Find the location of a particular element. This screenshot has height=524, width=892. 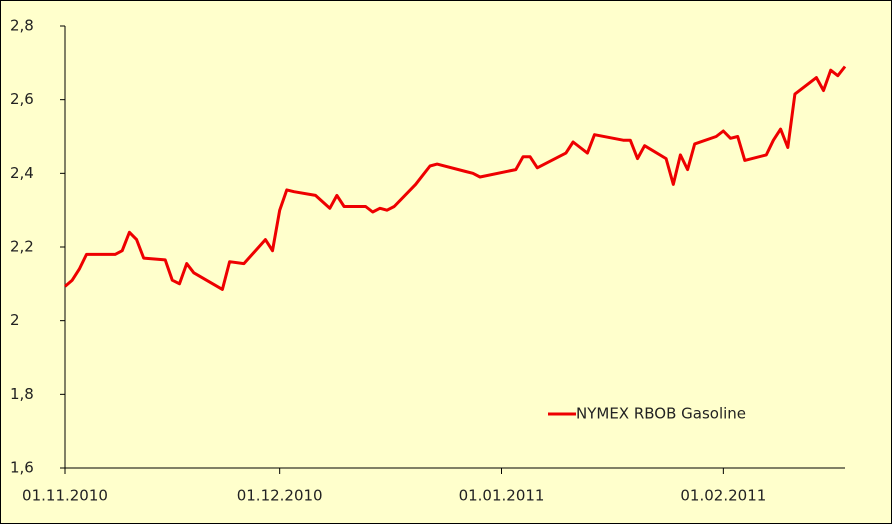

y-tick-label: 2,2 is located at coordinates (22, 247).